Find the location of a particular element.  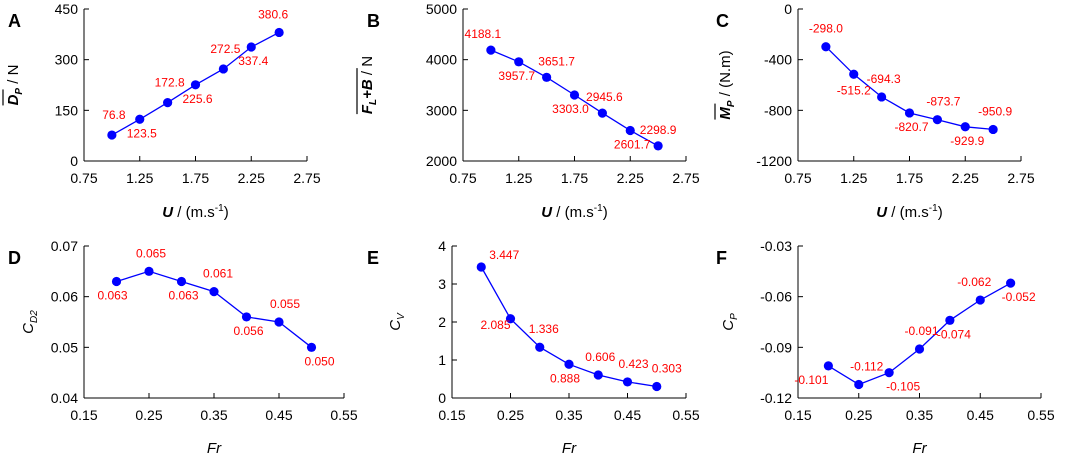

y-tick-label: 2 is located at coordinates (442, 322).